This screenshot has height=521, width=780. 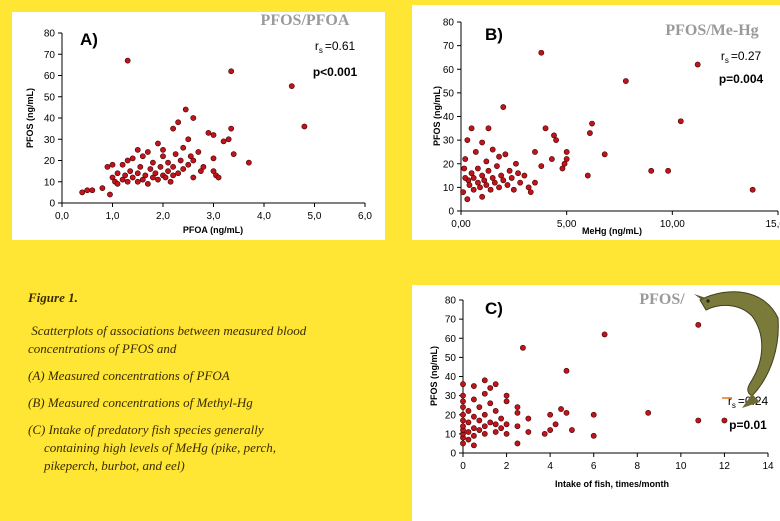 I want to click on x-tick-label: 10, so click(x=681, y=466).